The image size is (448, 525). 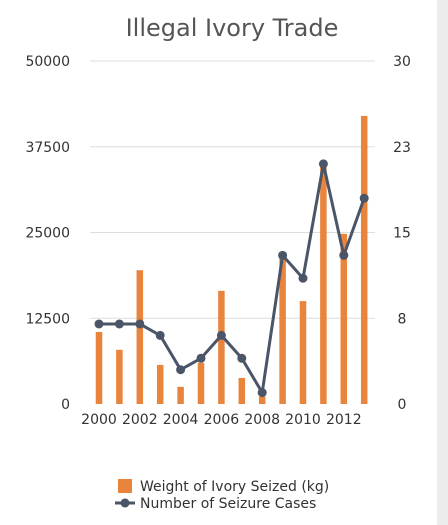 I want to click on cases-point-2009, so click(x=283, y=255).